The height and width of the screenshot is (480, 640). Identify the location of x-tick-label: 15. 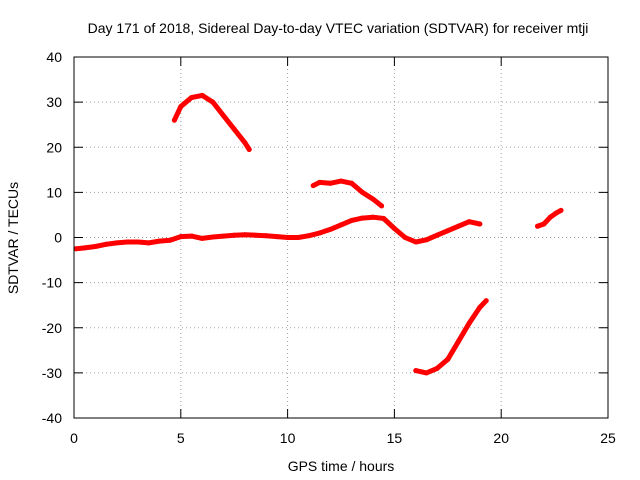
(395, 438).